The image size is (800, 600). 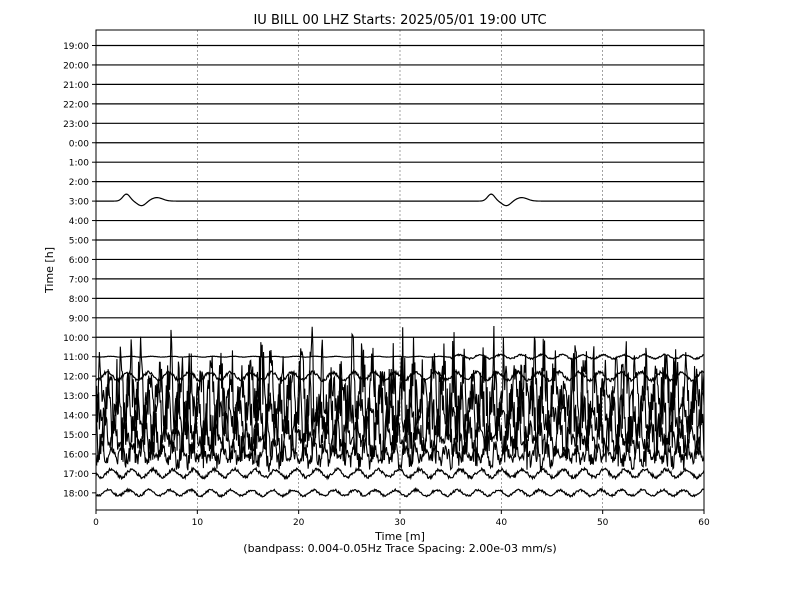 I want to click on y-axis-label: Time [h], so click(x=49, y=270).